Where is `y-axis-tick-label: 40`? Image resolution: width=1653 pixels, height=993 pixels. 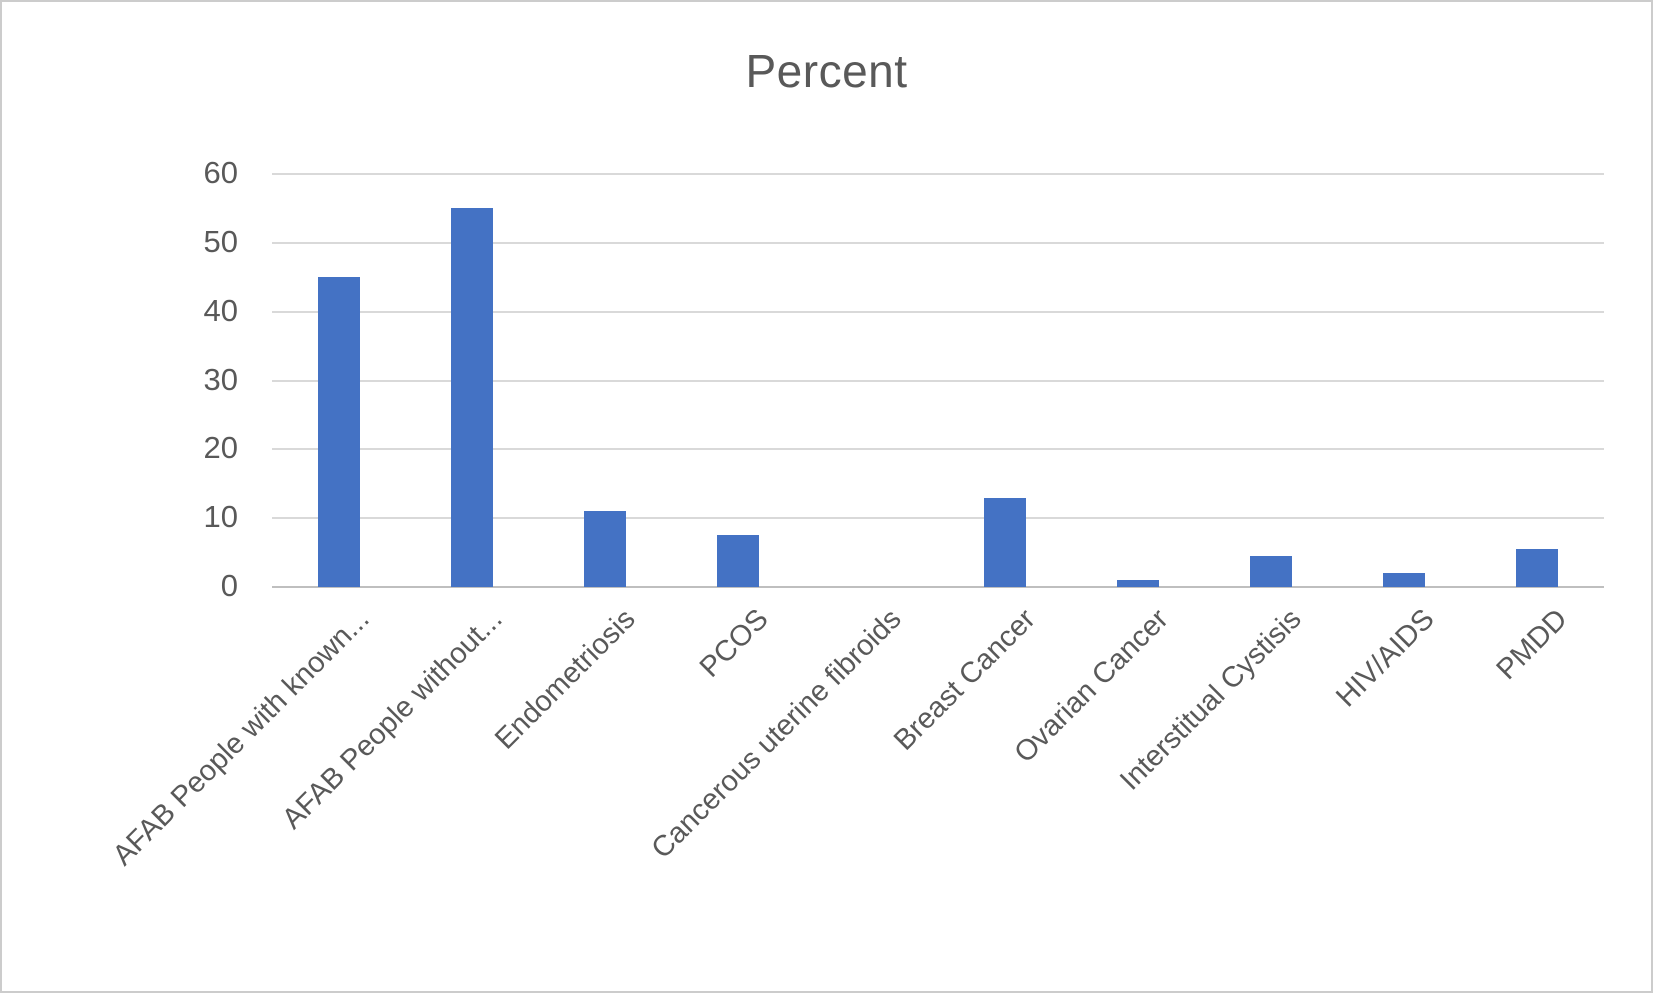
y-axis-tick-label: 40 is located at coordinates (220, 310).